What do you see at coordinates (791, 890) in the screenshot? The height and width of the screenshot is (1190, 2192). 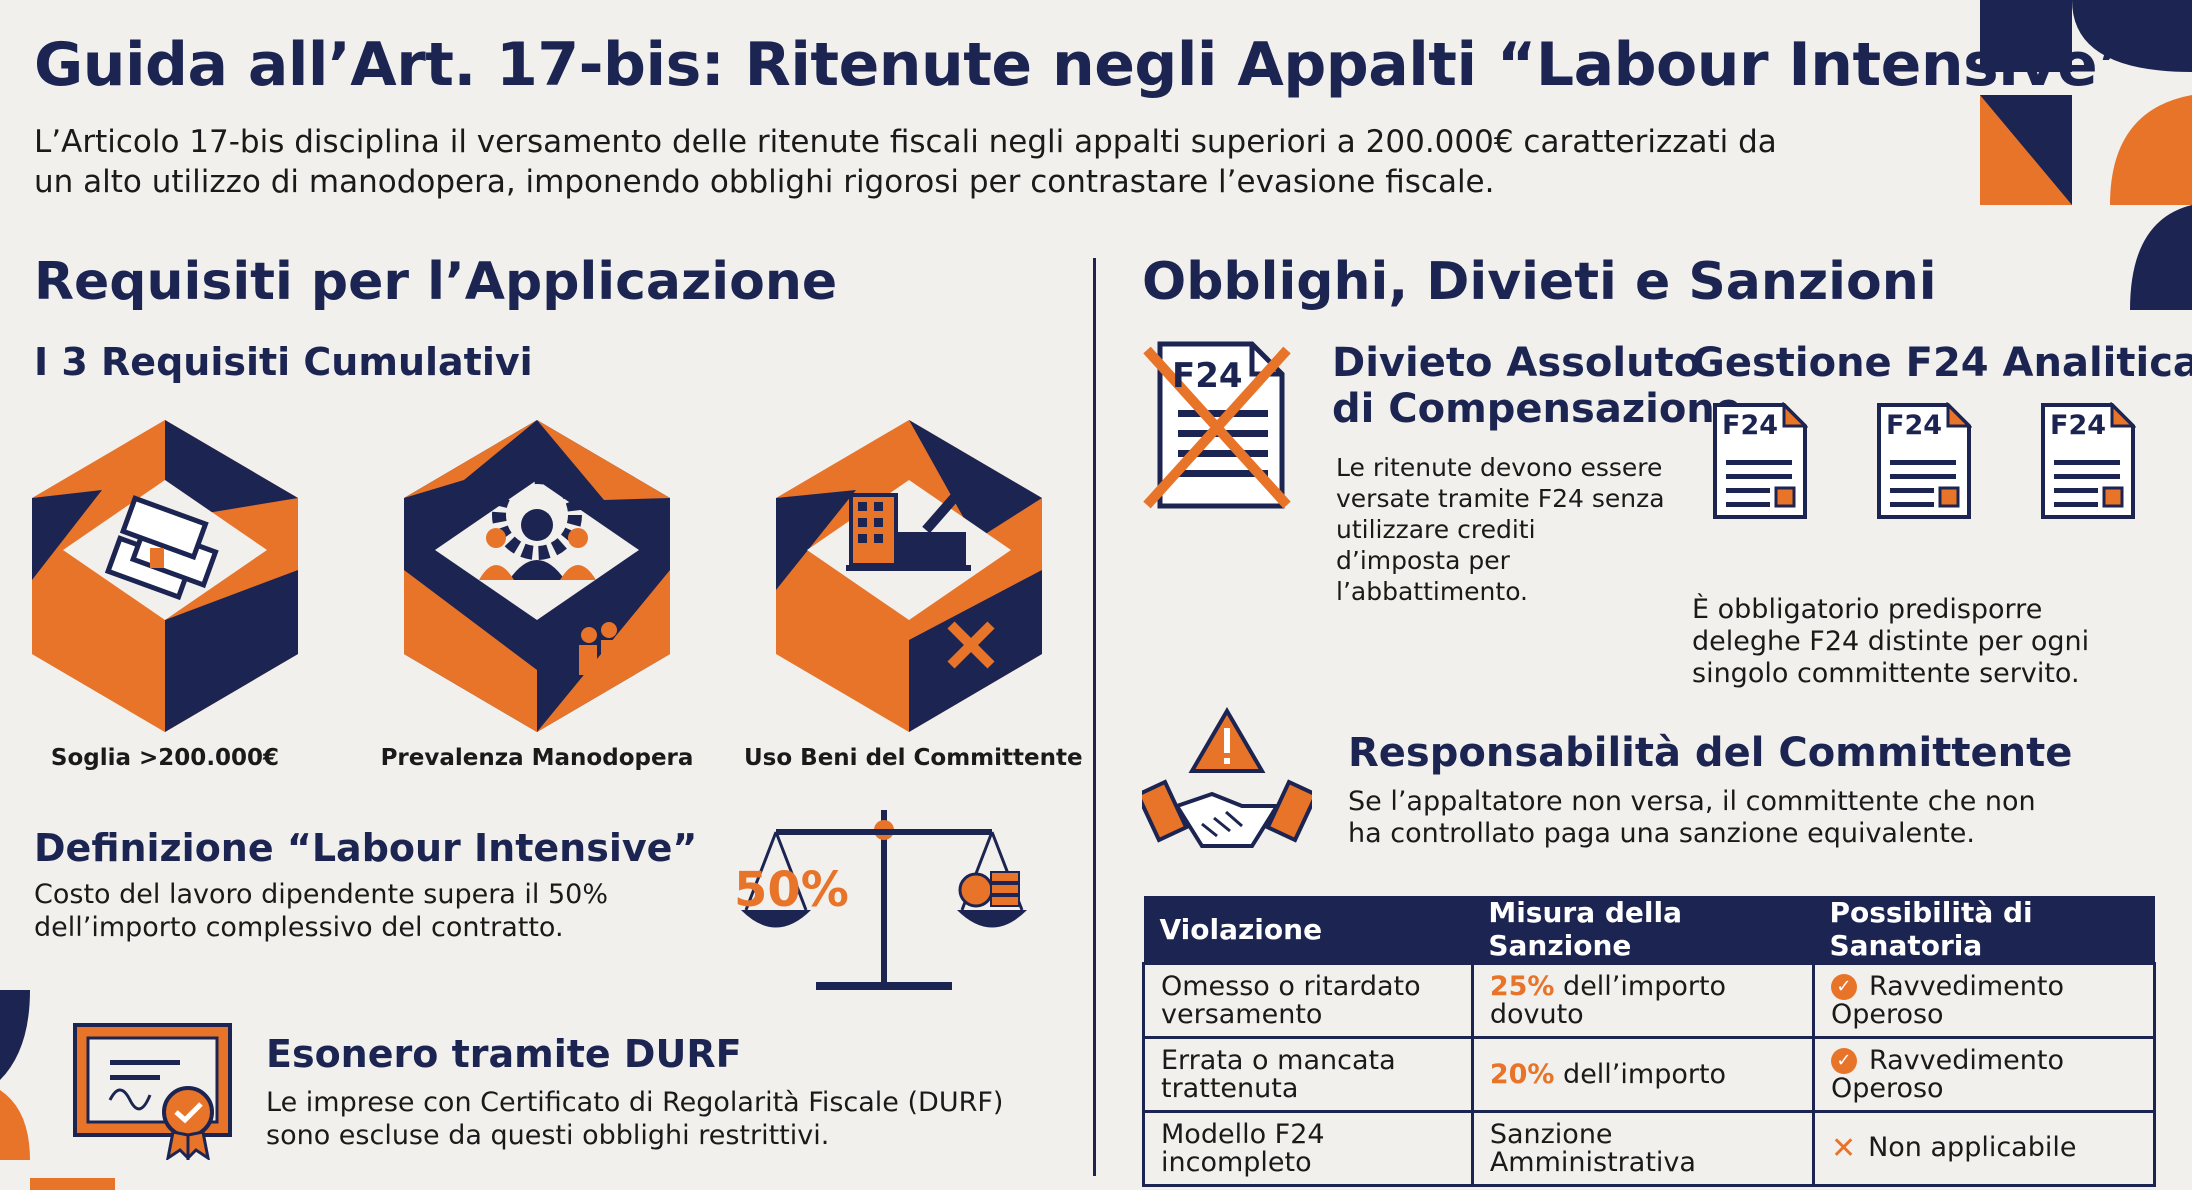 I see `percentage-badge: 50%` at bounding box center [791, 890].